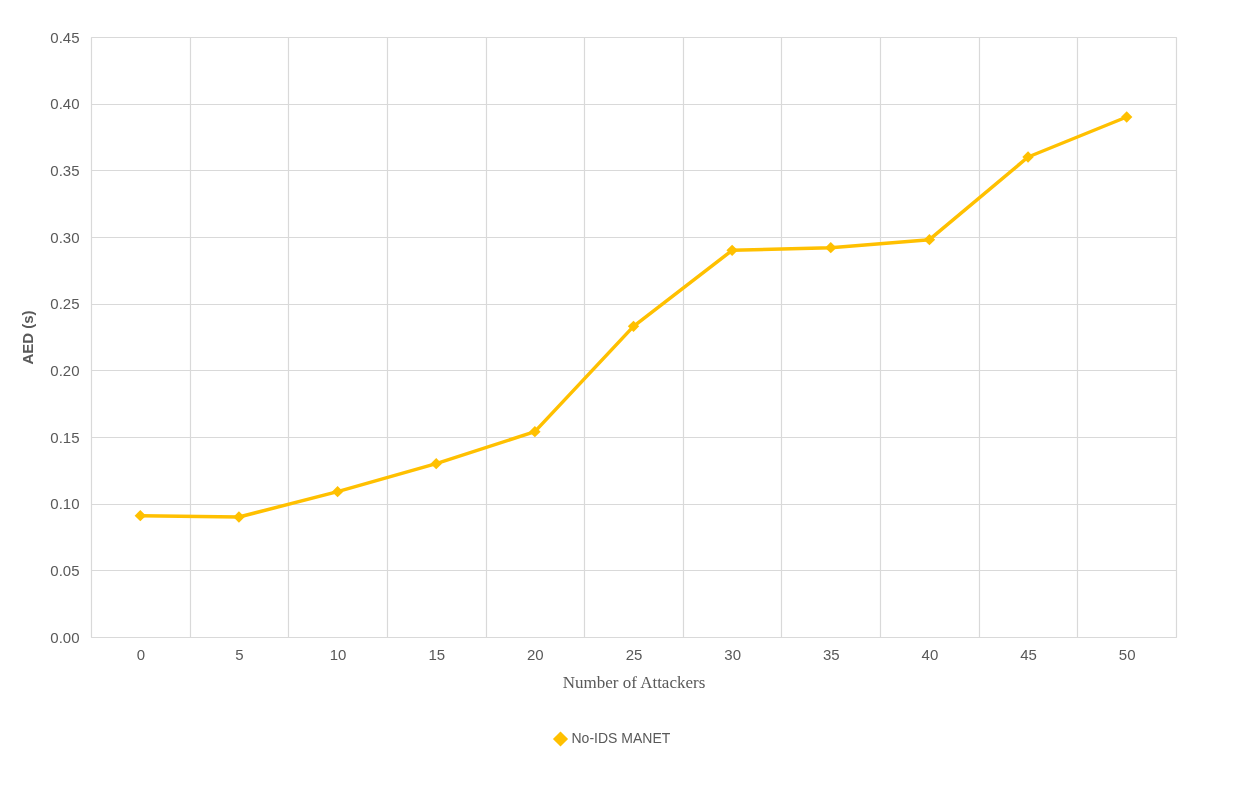  Describe the element at coordinates (1028, 654) in the screenshot. I see `x-tick-label: 45` at that location.